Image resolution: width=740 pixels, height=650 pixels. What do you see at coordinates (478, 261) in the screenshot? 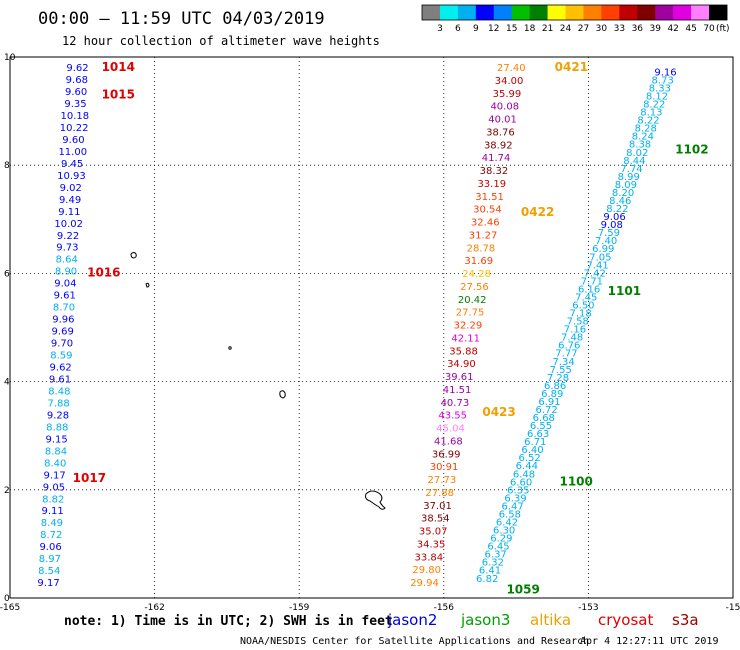
I see `wave-height-label: 31.69` at bounding box center [478, 261].